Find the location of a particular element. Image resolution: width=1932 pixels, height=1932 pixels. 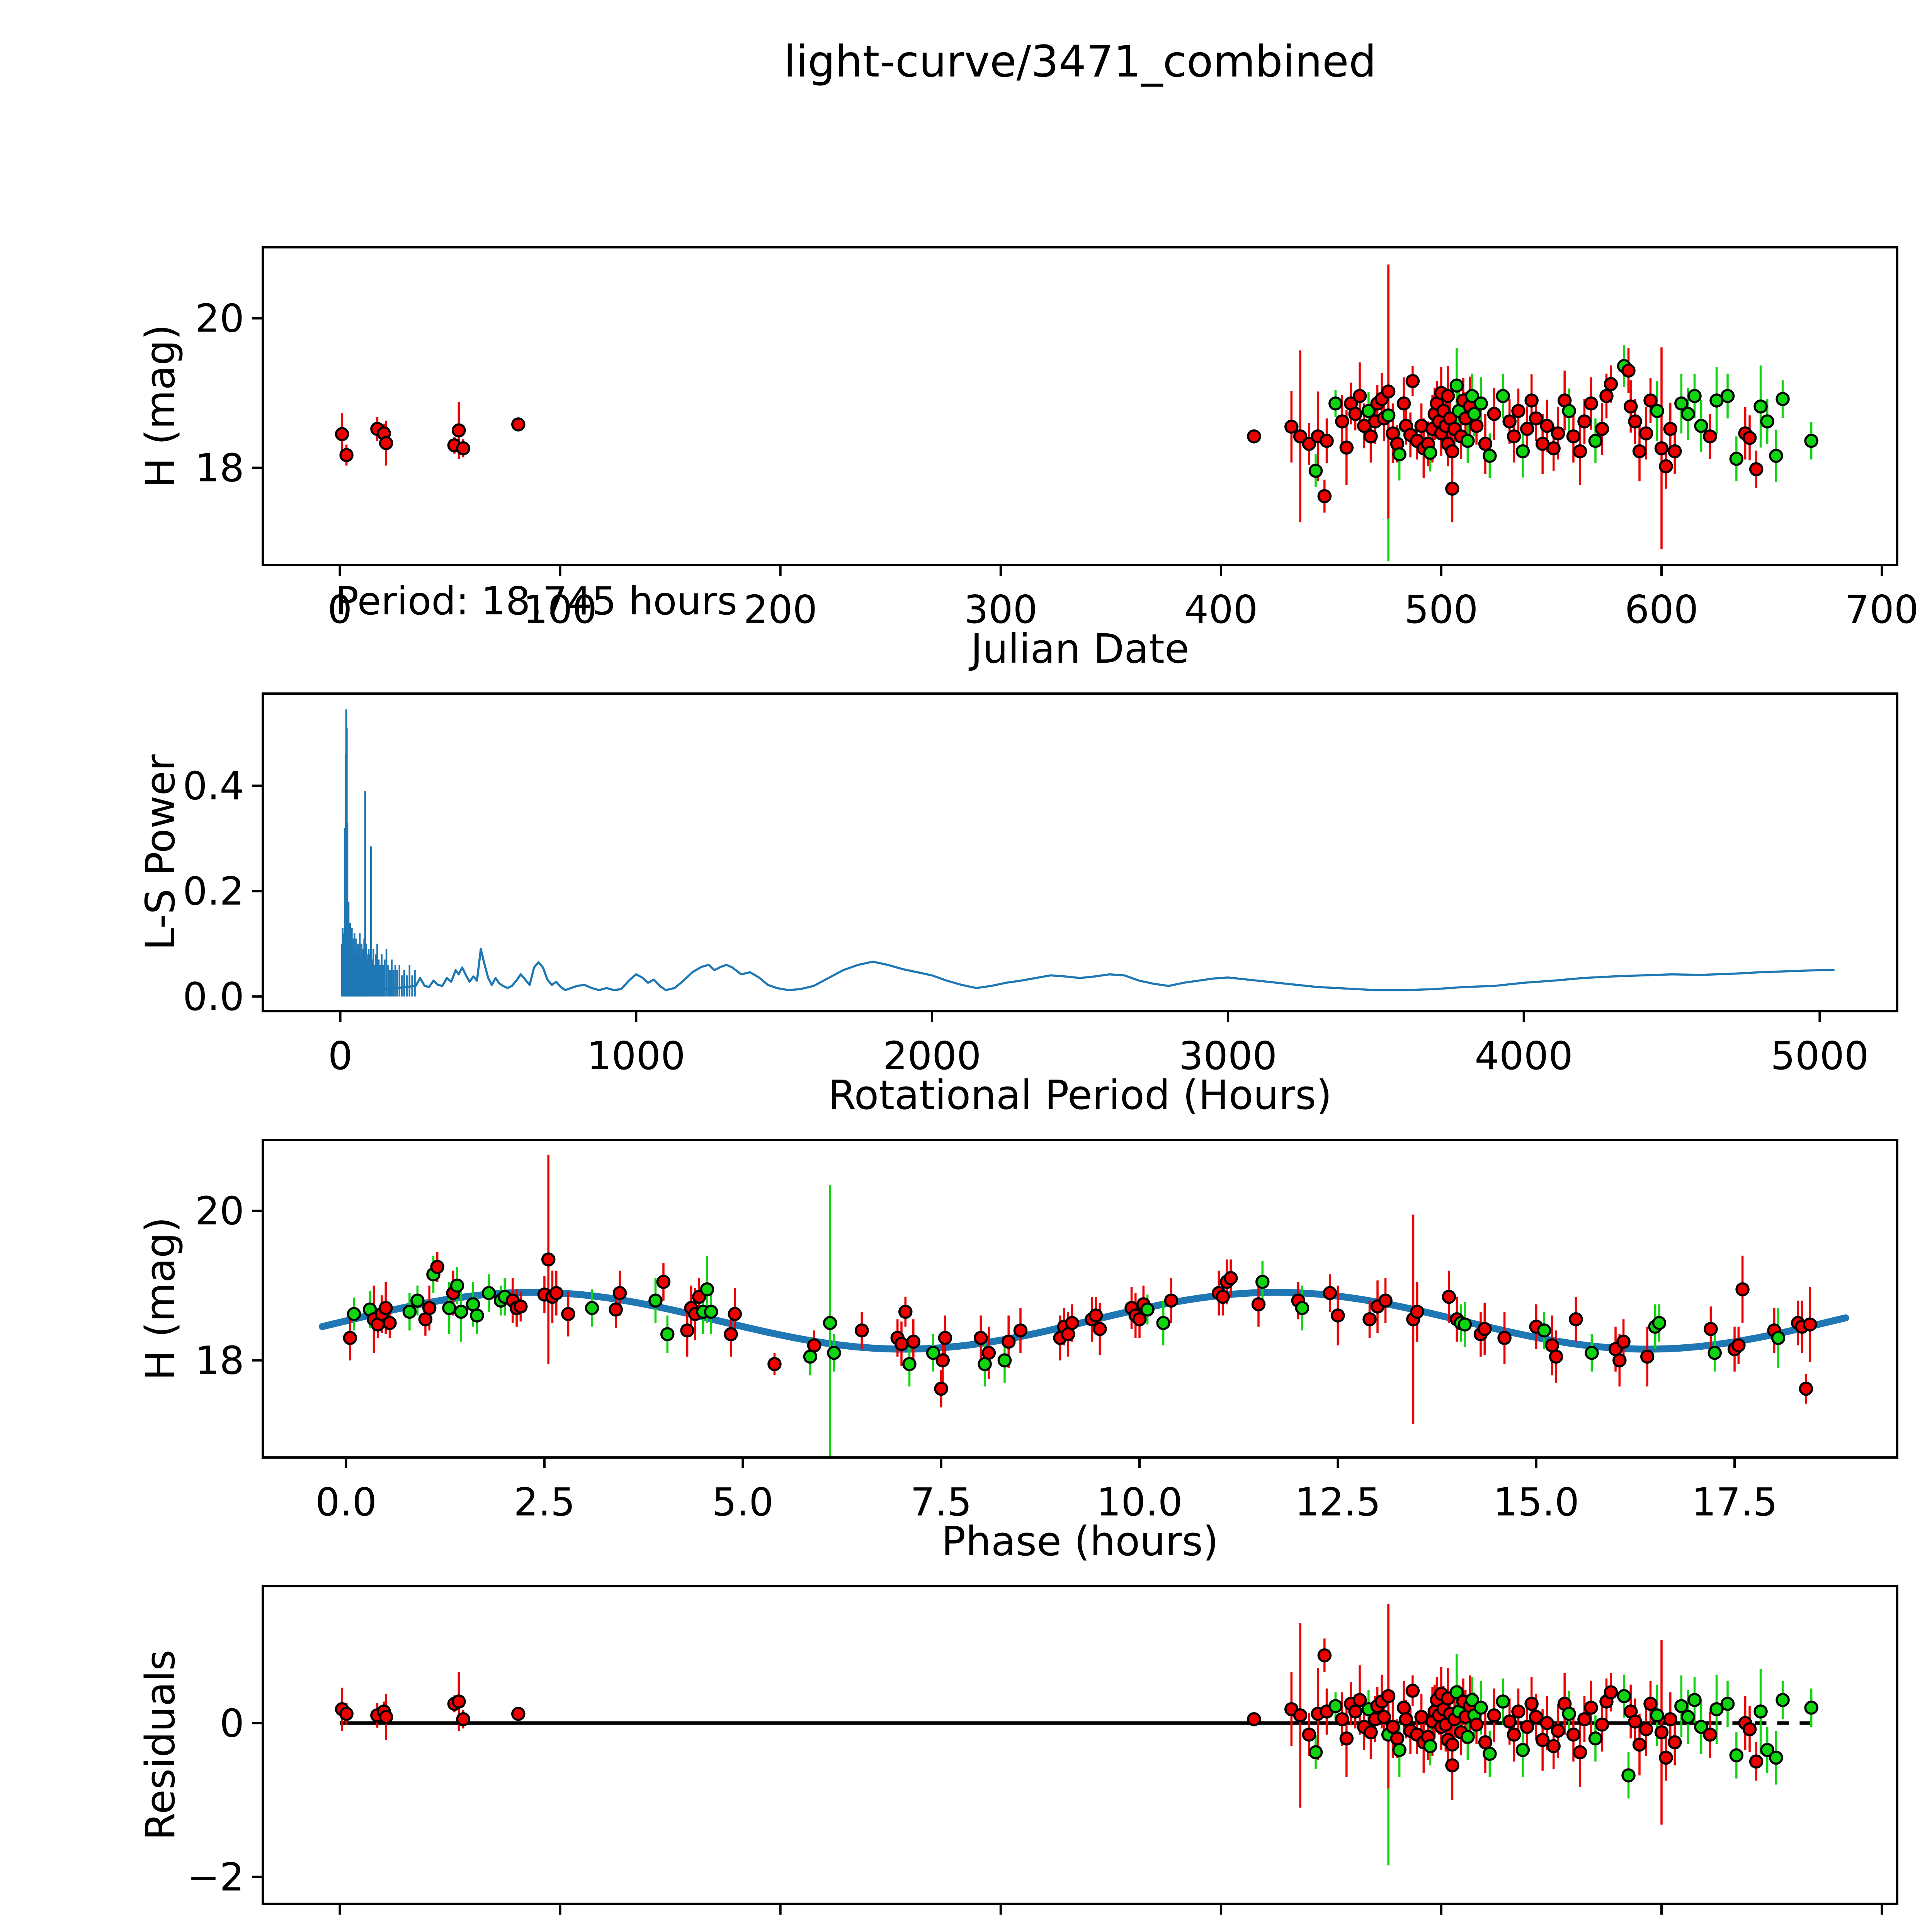

x-tick-label: 15.0 is located at coordinates (1536, 1503).